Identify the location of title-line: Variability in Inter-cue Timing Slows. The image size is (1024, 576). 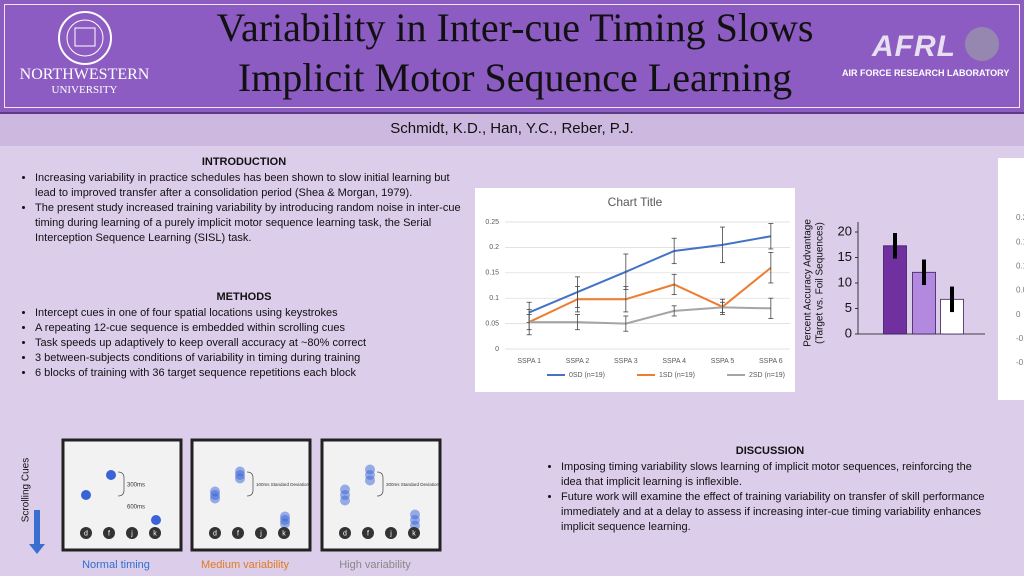
(515, 27).